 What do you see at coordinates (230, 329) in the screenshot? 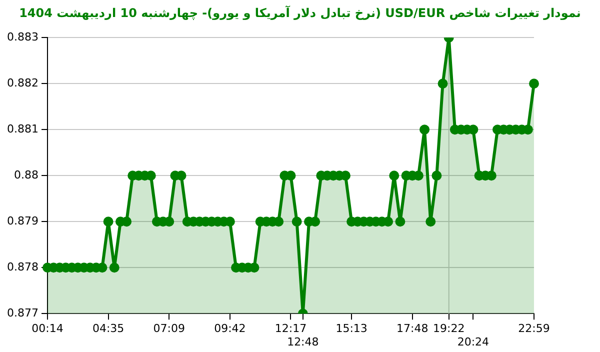
I see `x-tick-label: 09:42` at bounding box center [230, 329].